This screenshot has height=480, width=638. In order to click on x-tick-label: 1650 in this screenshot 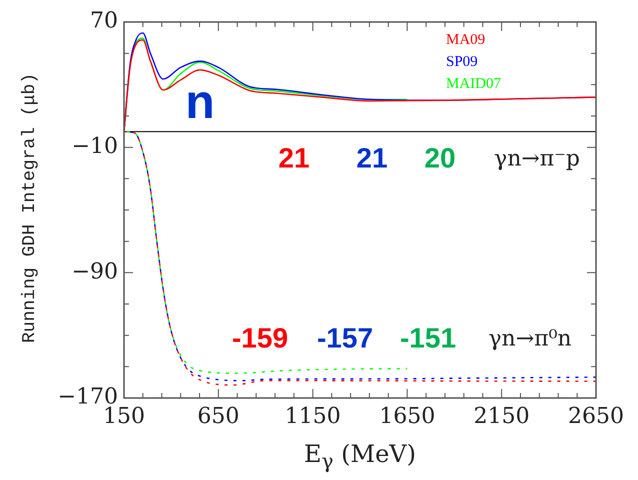, I will do `click(407, 416)`.